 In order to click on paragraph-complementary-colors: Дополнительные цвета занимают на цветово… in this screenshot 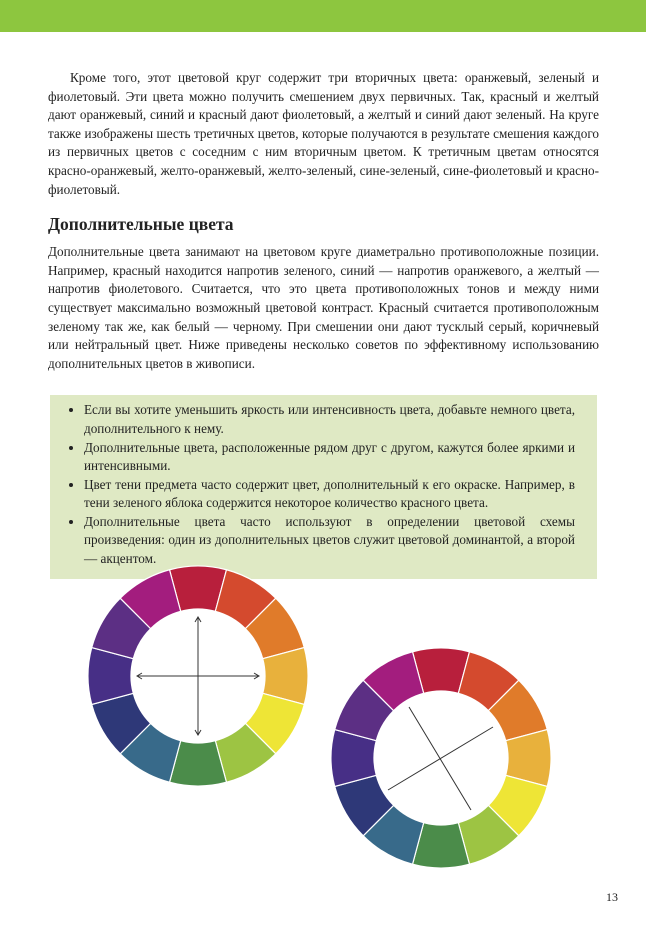, I will do `click(323, 307)`.